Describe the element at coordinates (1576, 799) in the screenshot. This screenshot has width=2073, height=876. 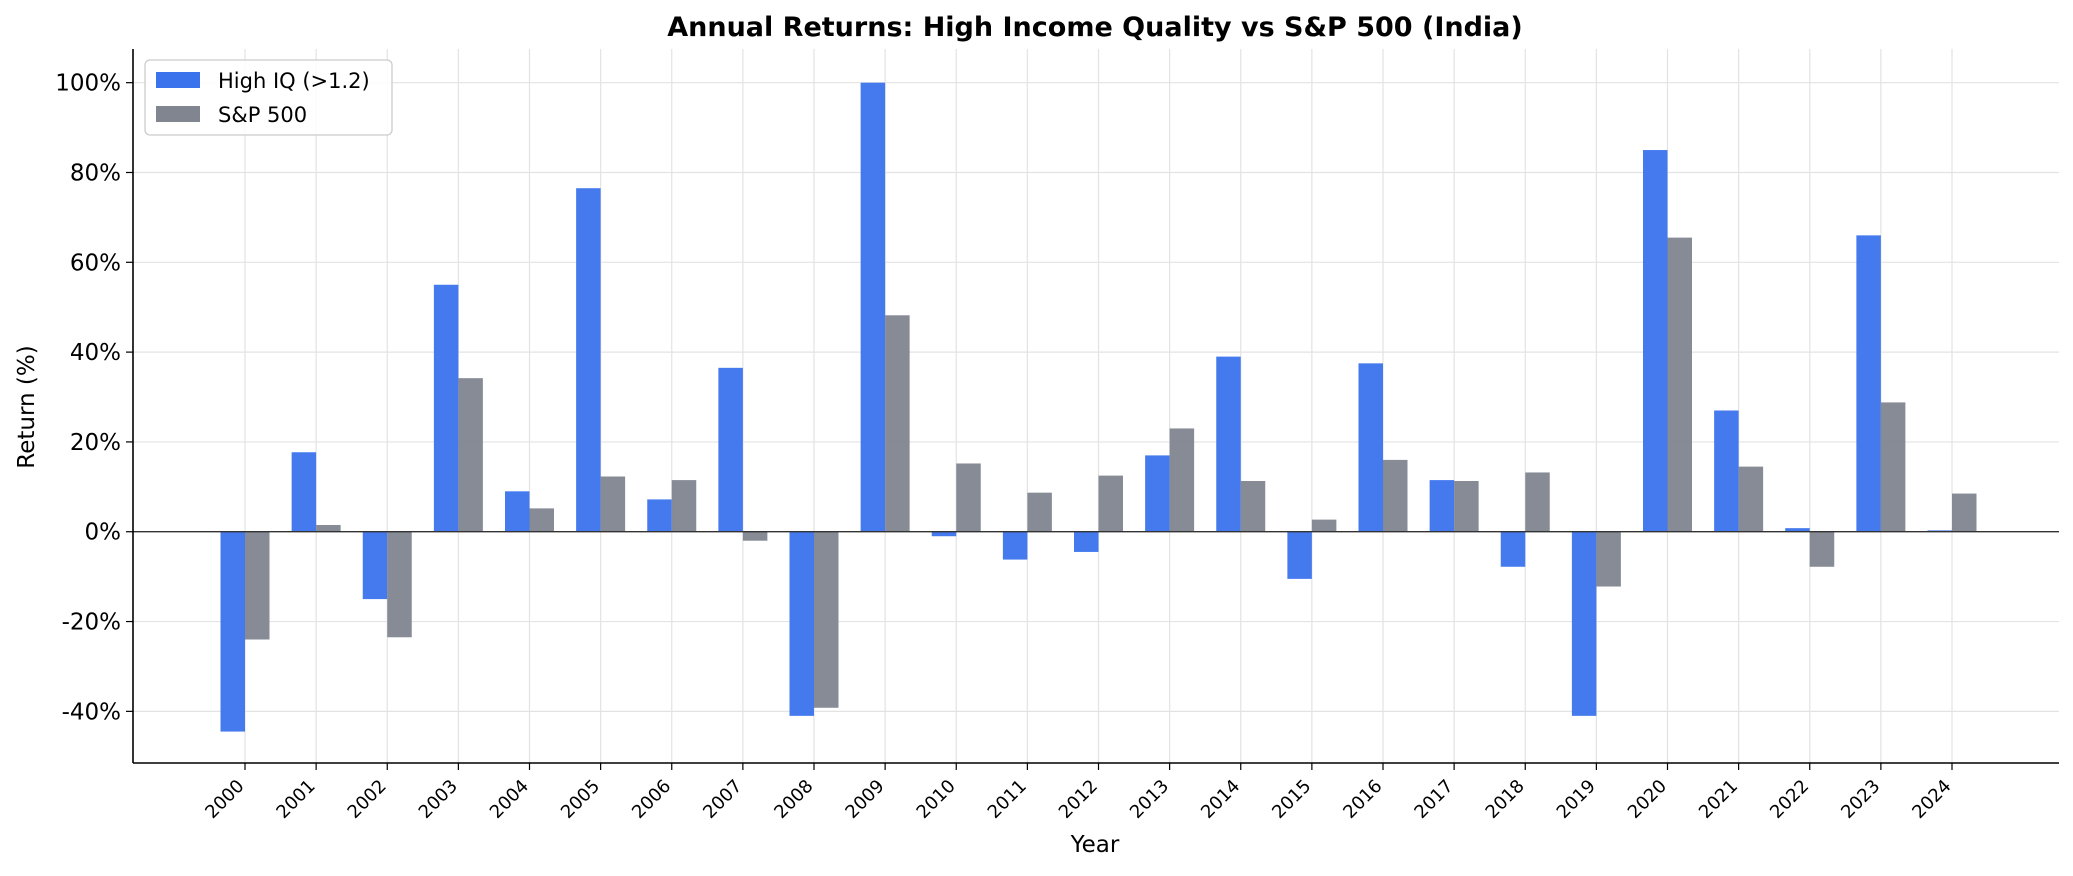
I see `x-tick-label: 2019` at that location.